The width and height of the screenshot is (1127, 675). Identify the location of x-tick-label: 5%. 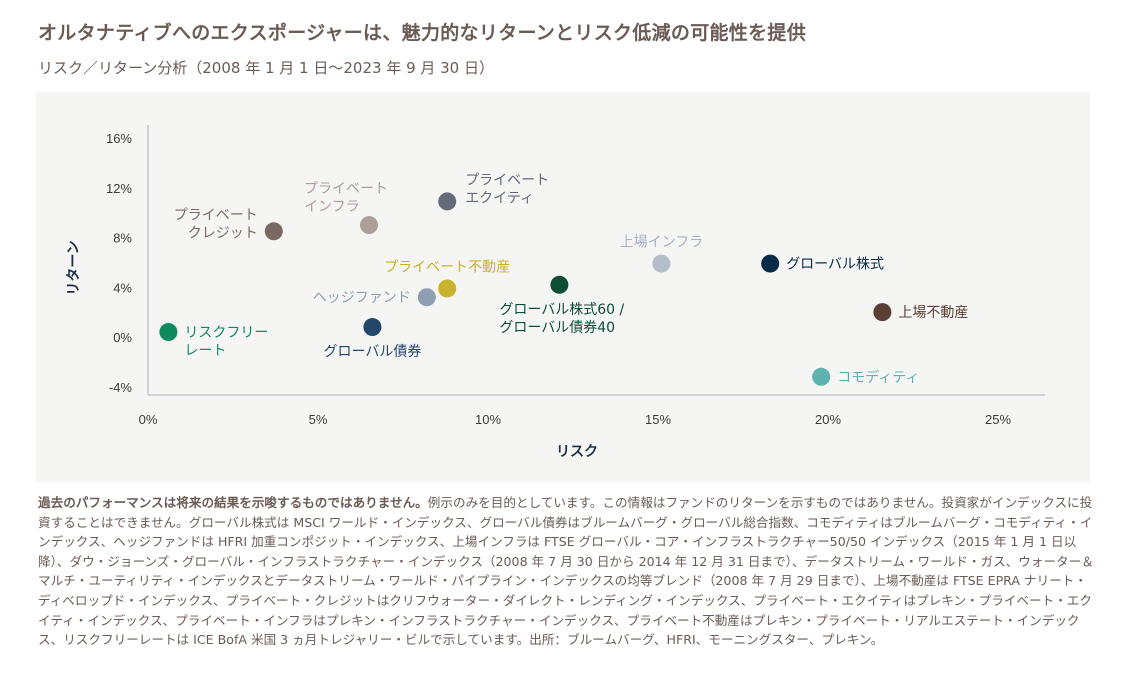
(318, 419).